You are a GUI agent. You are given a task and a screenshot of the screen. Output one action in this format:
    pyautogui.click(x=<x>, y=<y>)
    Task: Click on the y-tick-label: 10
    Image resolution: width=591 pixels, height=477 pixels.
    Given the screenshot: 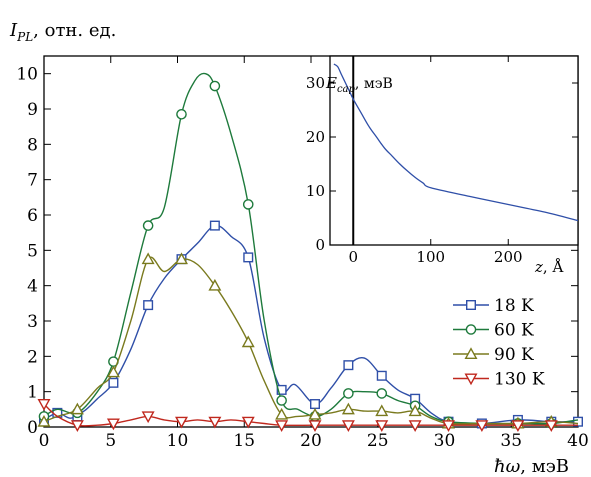 What is the action you would take?
    pyautogui.click(x=27, y=75)
    